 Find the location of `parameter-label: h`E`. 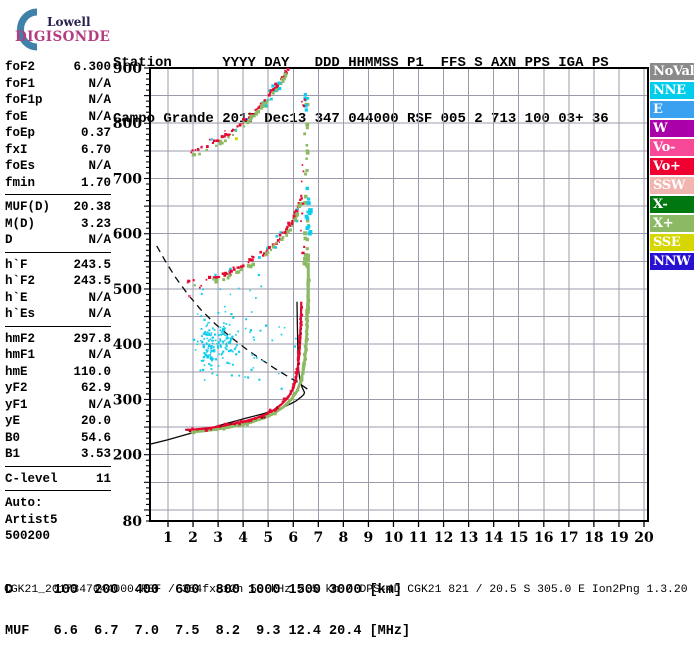

parameter-label: h`E is located at coordinates (16, 297).